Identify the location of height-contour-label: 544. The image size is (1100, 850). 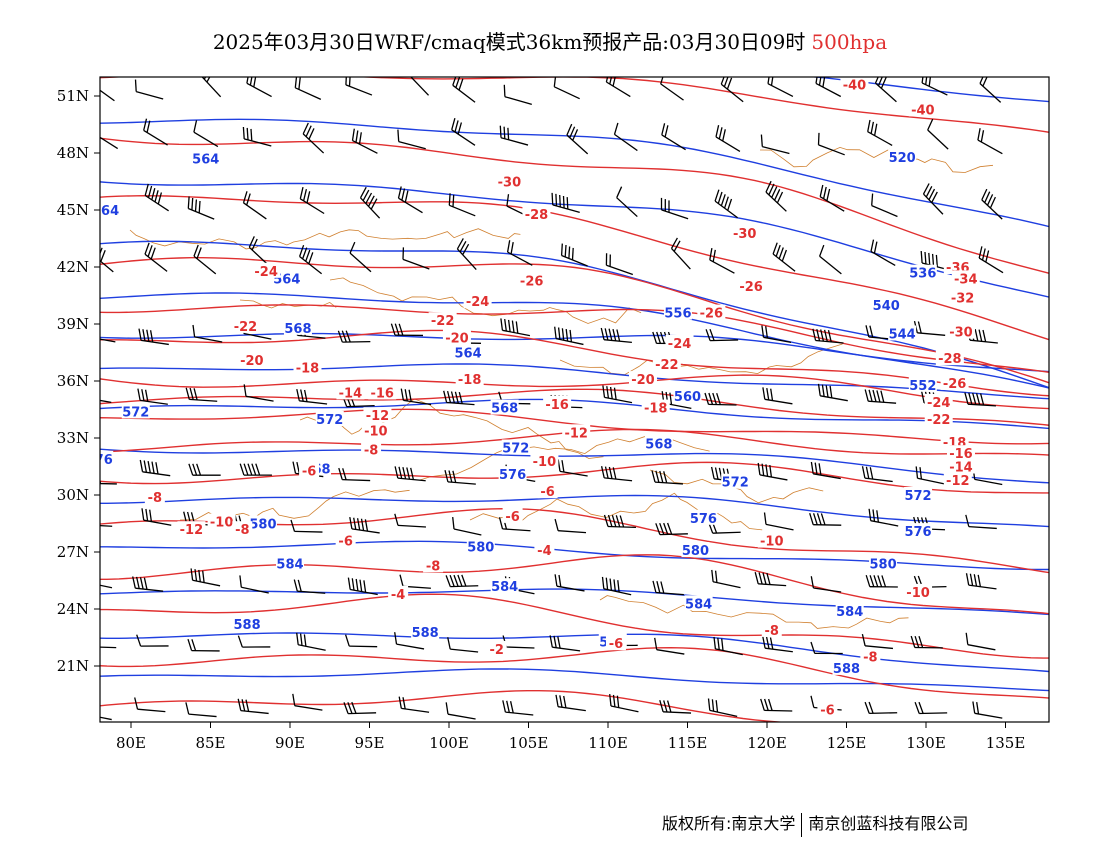
(902, 335).